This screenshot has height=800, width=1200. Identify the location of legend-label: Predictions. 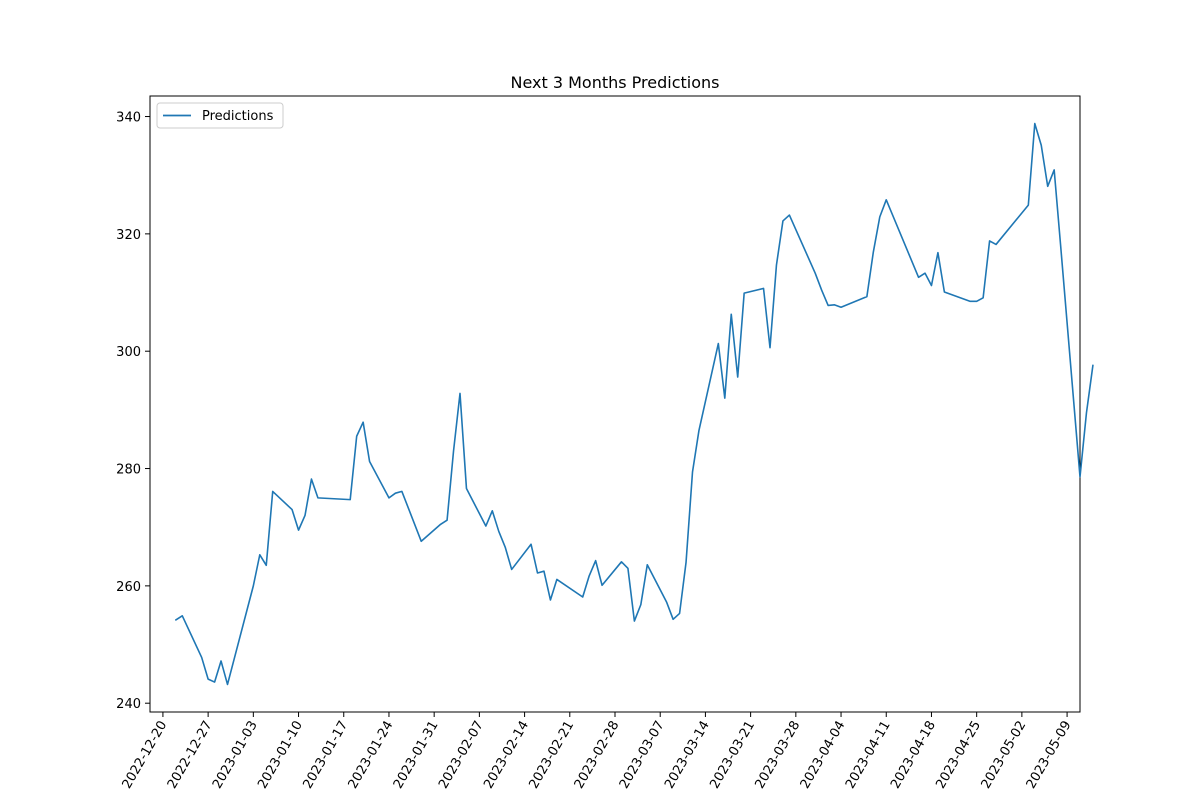
(238, 116).